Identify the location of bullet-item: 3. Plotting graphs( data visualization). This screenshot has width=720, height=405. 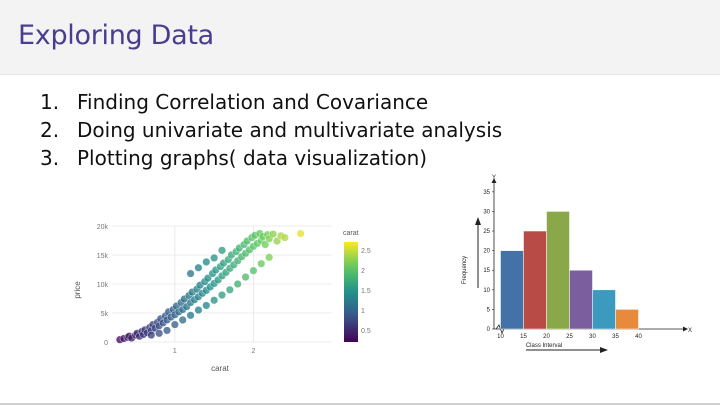
(271, 158).